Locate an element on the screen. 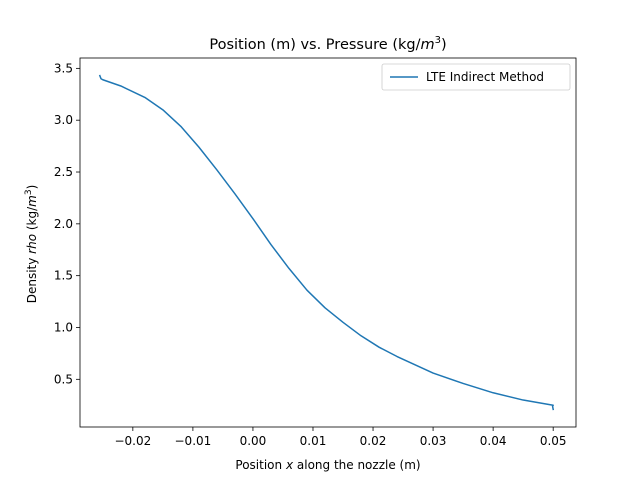 The height and width of the screenshot is (480, 640). legend-box is located at coordinates (476, 77).